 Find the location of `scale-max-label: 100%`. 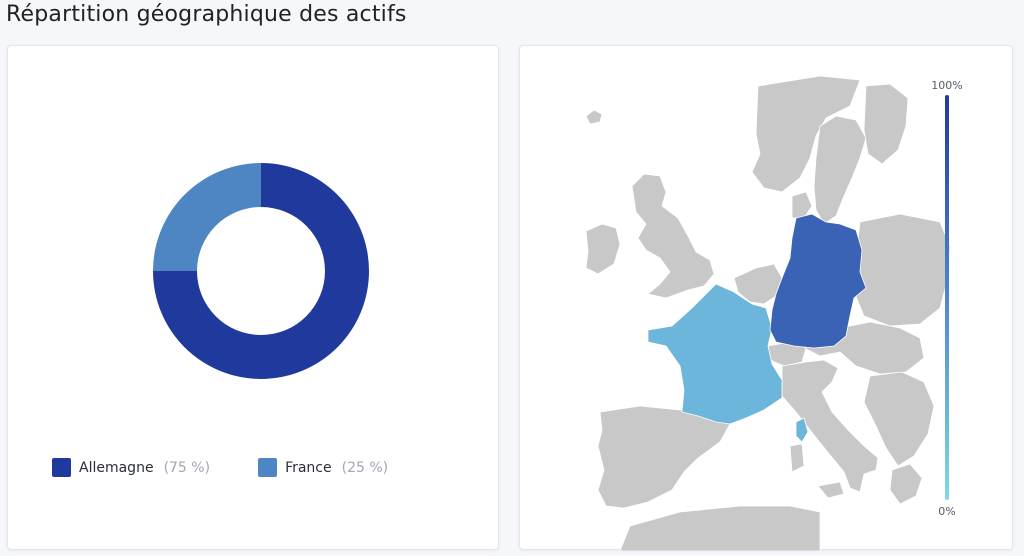

scale-max-label: 100% is located at coordinates (946, 85).